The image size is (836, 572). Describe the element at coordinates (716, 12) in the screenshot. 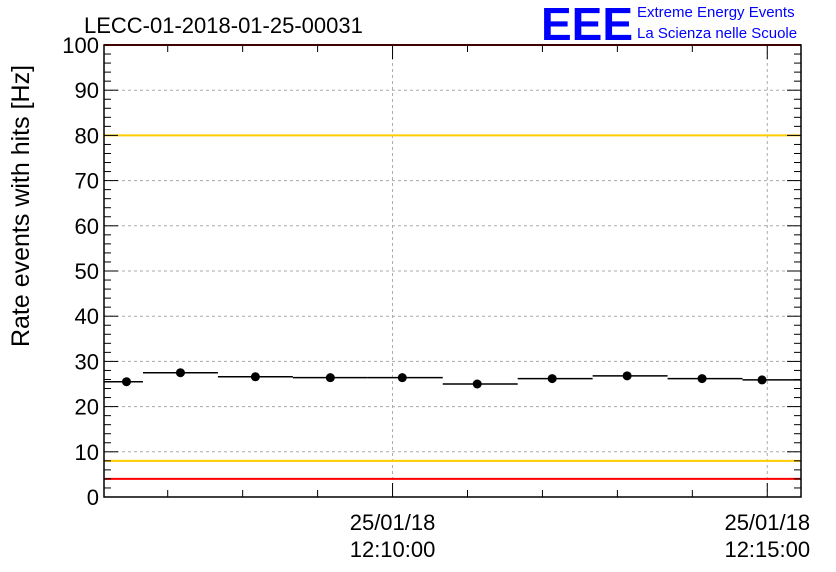

I see `logo-line-1: Extreme Energy Events` at that location.